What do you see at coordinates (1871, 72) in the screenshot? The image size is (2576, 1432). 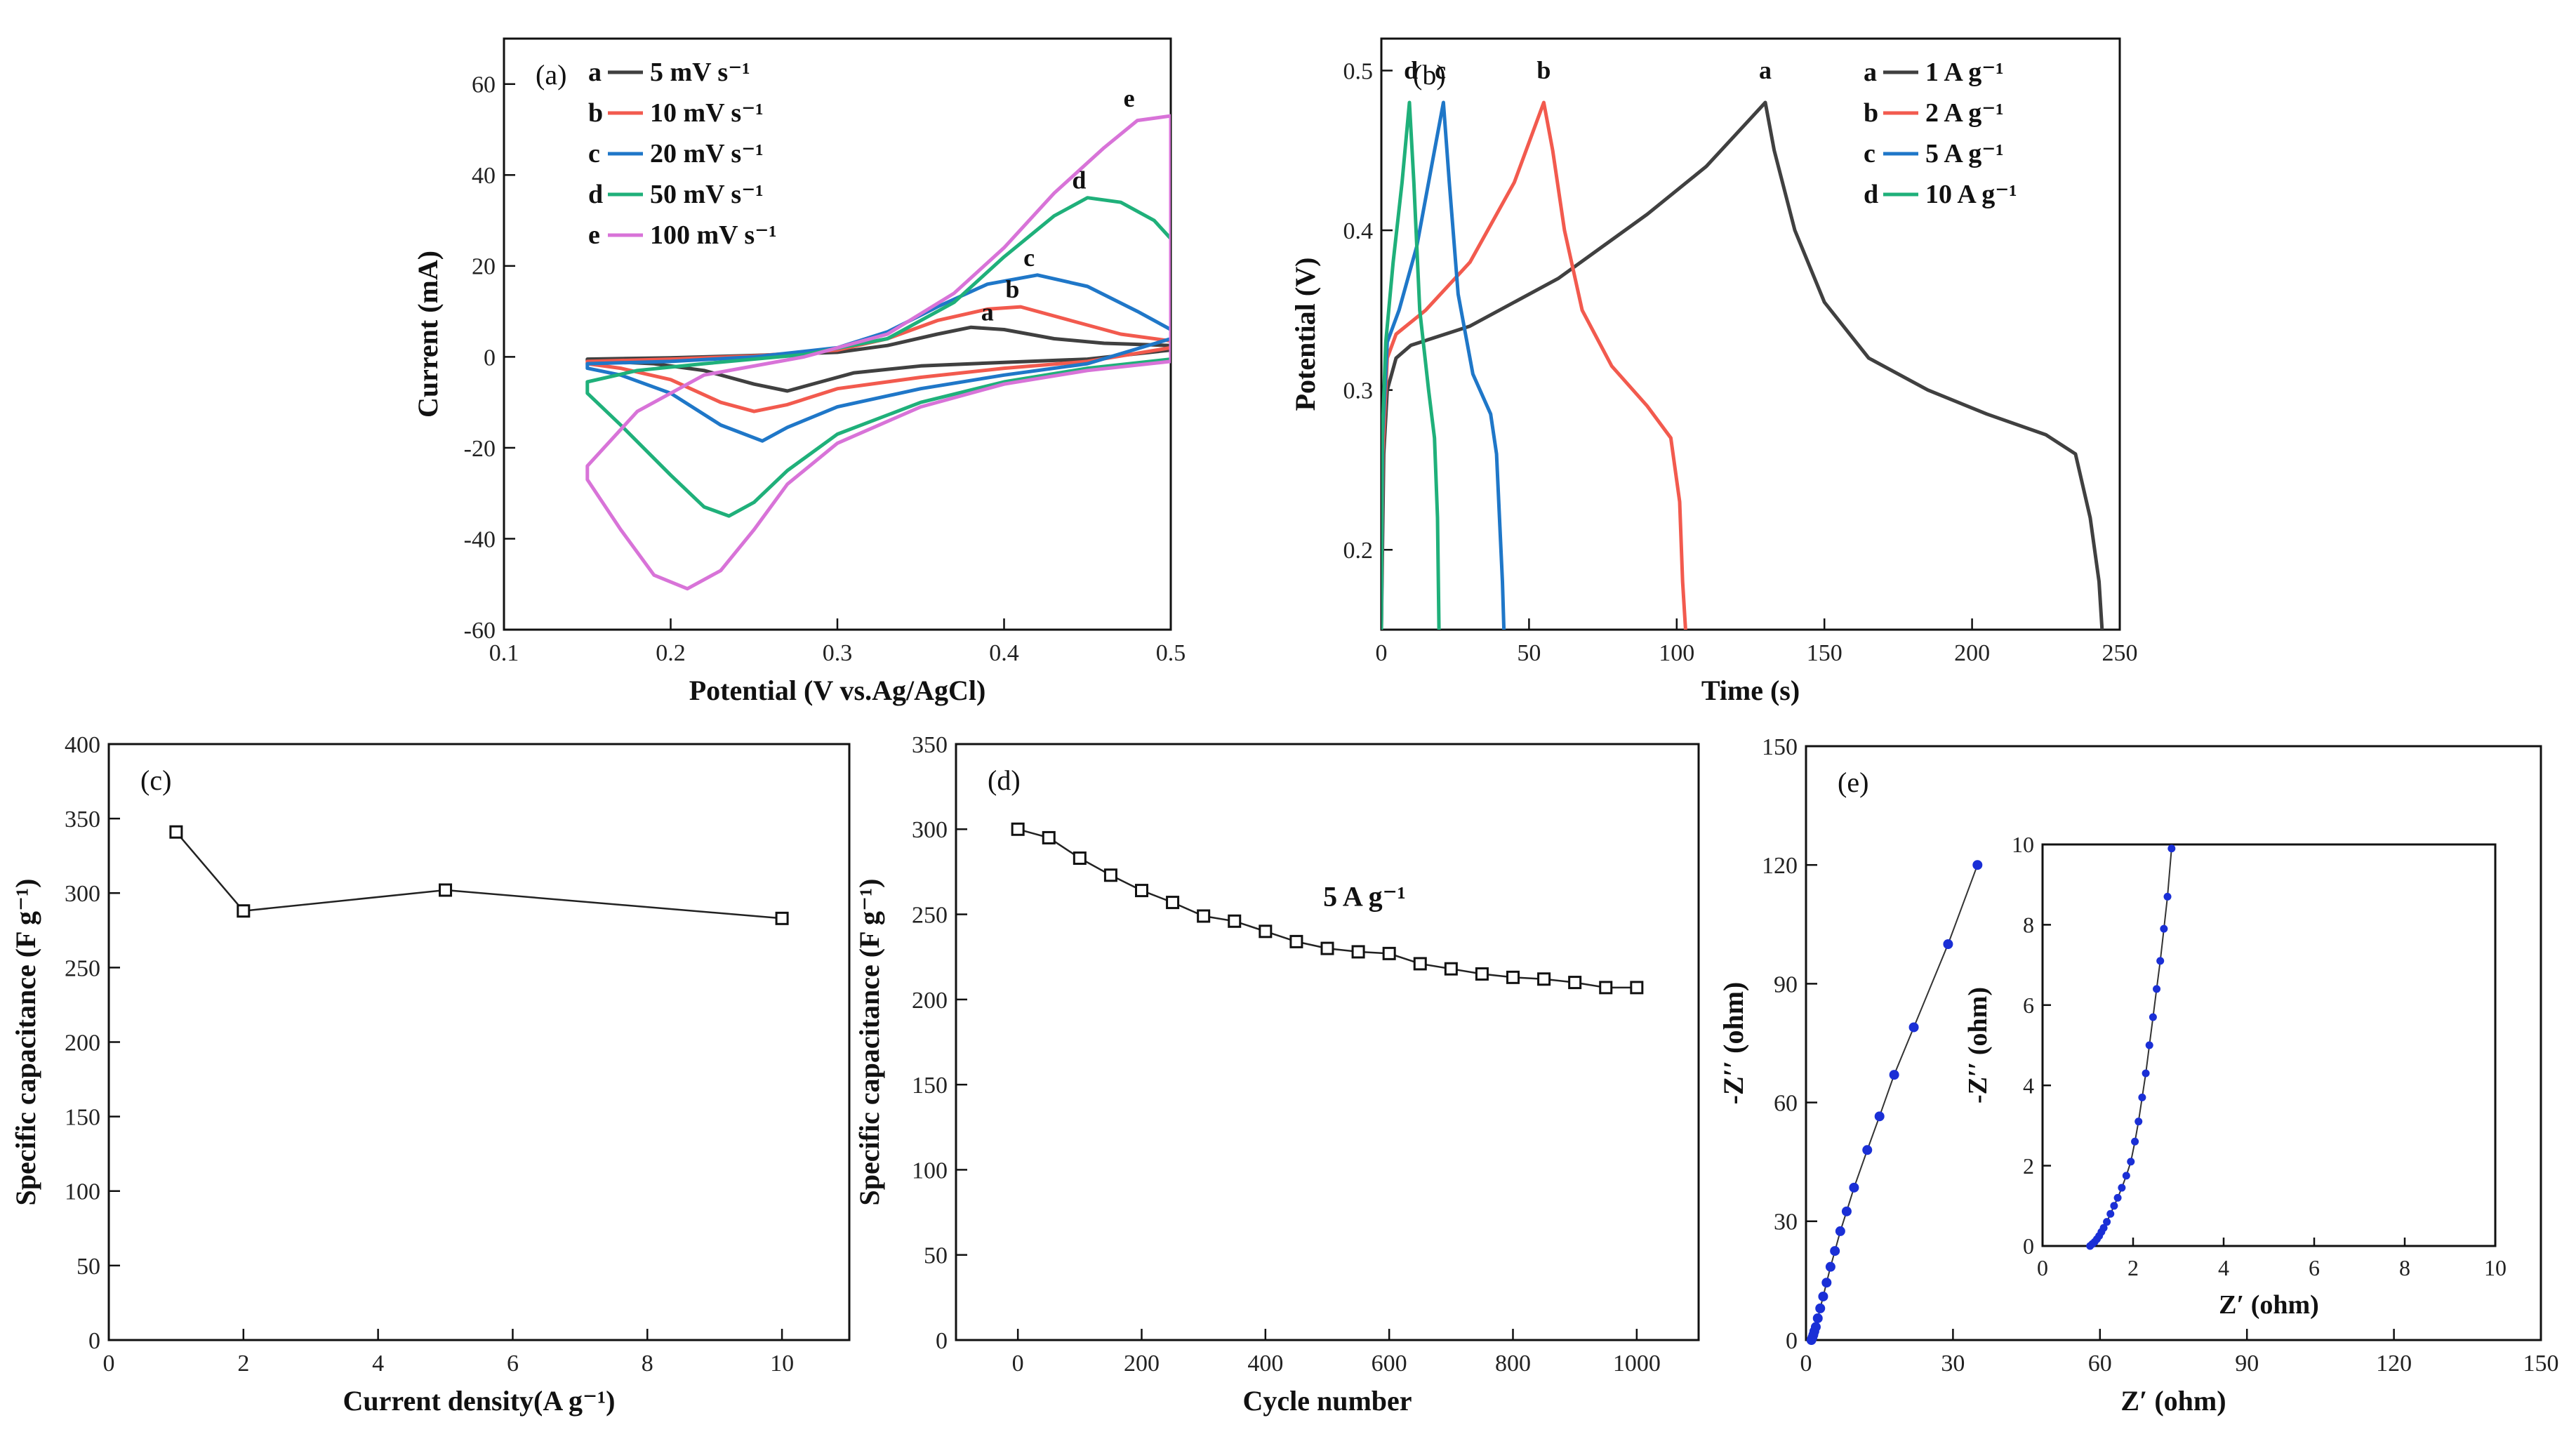 I see `legend-letter: a` at bounding box center [1871, 72].